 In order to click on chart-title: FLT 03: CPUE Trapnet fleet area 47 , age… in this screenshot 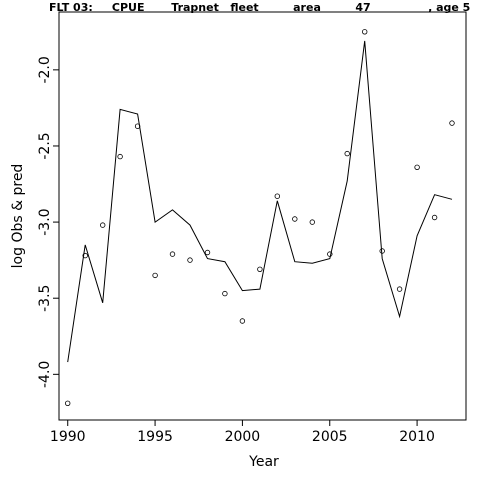, I will do `click(259, 7)`.